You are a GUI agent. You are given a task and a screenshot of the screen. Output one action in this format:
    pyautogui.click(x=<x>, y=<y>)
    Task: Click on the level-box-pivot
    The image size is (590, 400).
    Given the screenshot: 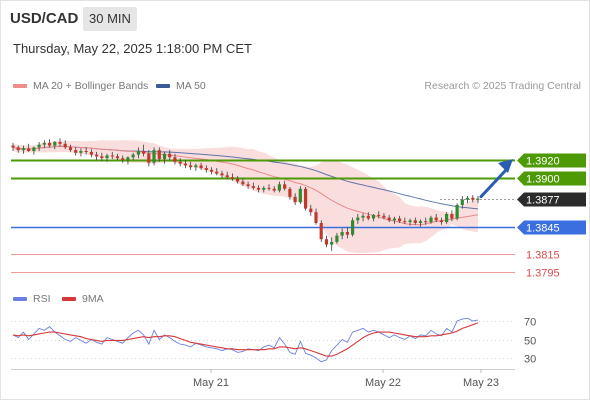 What is the action you would take?
    pyautogui.click(x=551, y=227)
    